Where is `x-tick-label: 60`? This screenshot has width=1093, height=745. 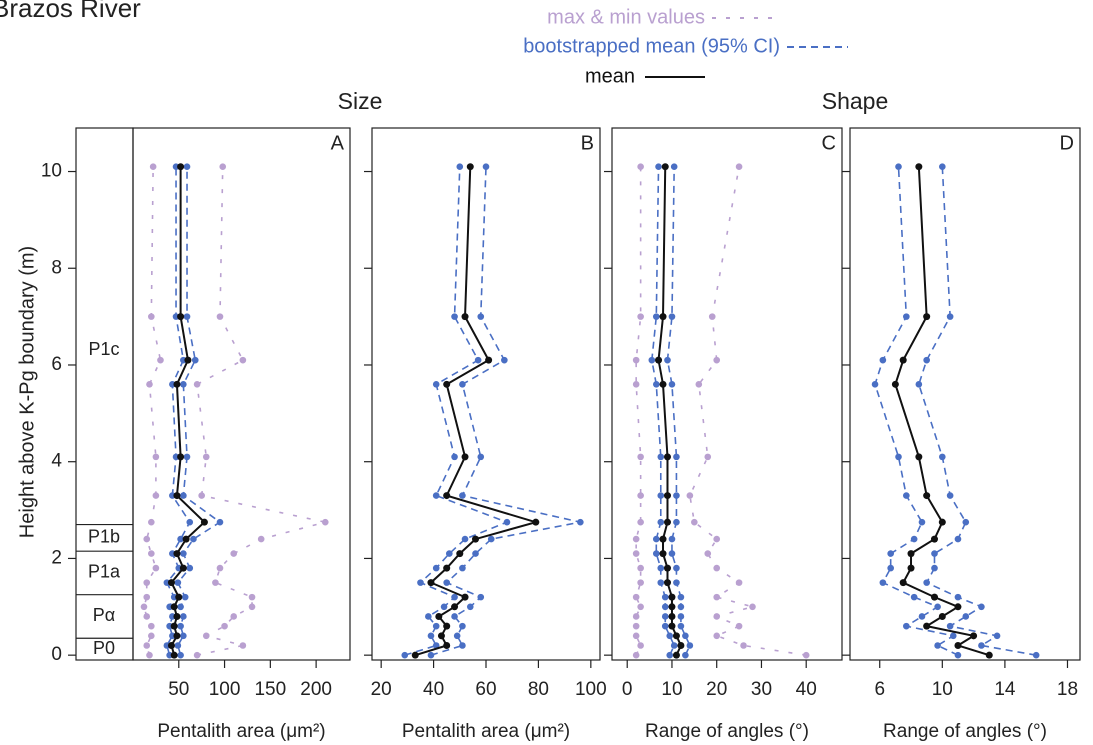
x-tick-label: 60 is located at coordinates (485, 689).